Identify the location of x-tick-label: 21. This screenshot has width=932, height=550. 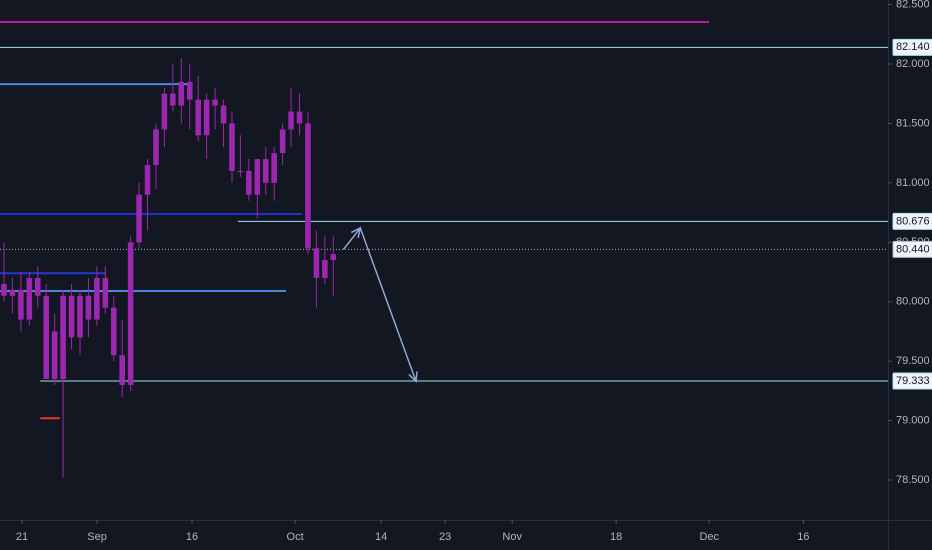
(22, 537).